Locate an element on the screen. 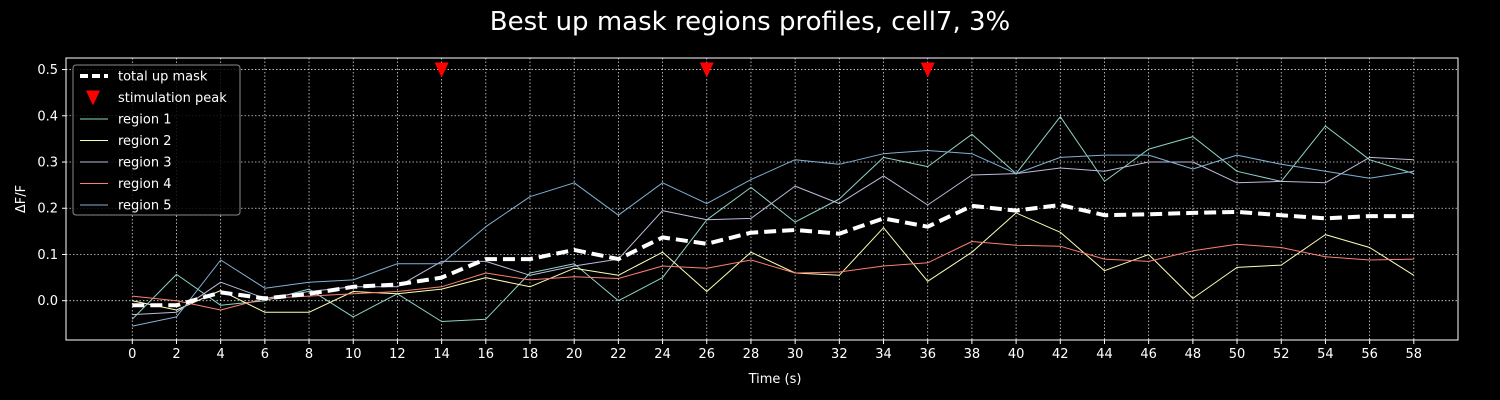 This screenshot has width=1500, height=400. x-tick-label: 26 is located at coordinates (706, 354).